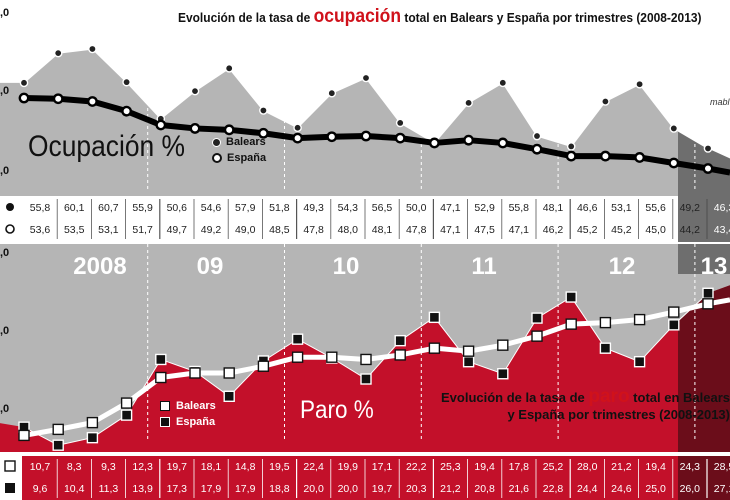 The height and width of the screenshot is (500, 730). I want to click on ocupacion-espana-value: 49,0, so click(245, 230).